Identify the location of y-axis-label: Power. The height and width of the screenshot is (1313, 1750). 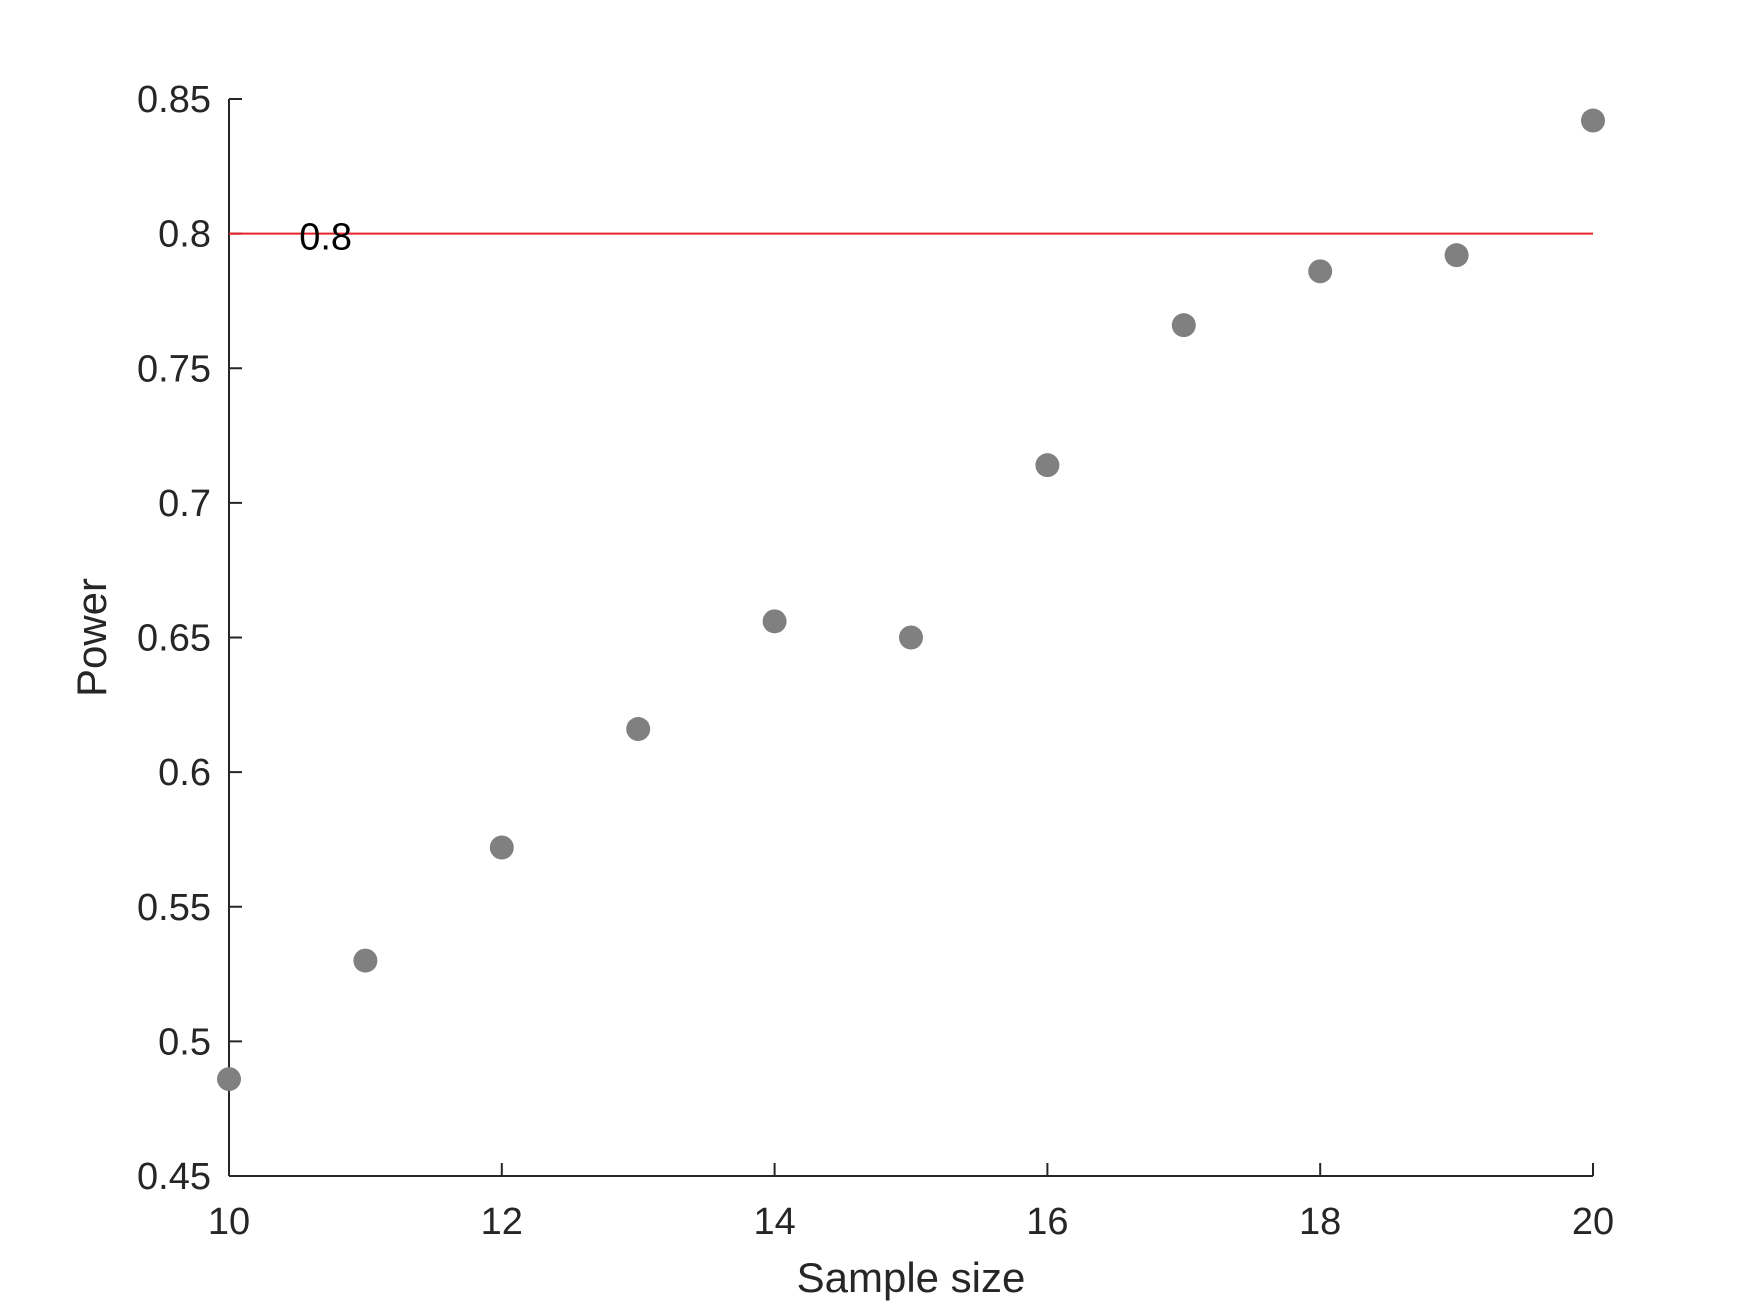
(91, 637).